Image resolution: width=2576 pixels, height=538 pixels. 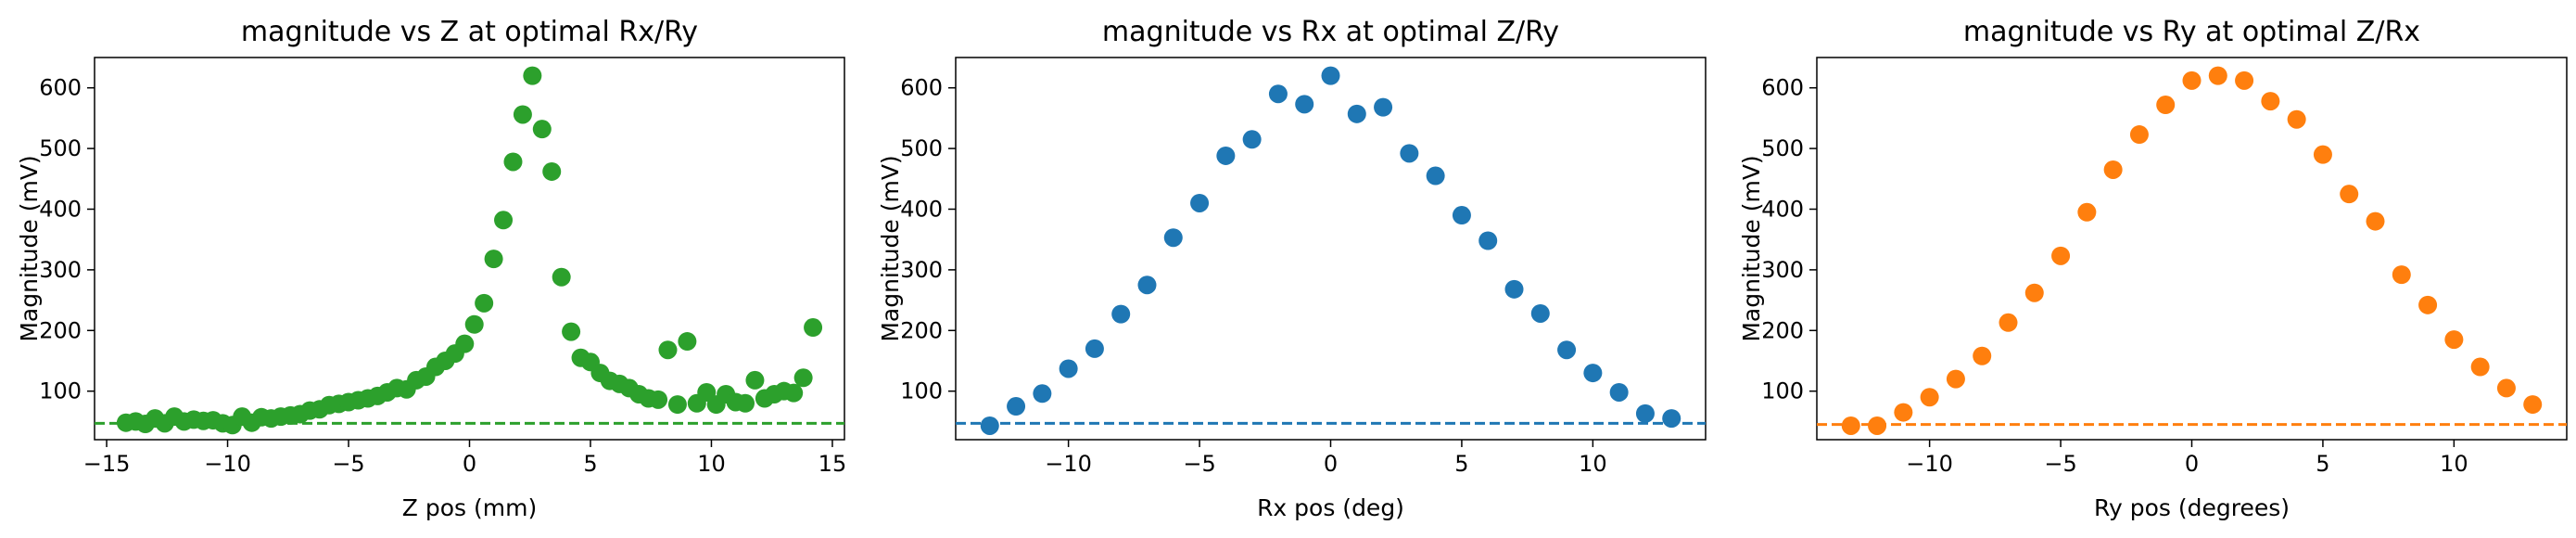 I want to click on y-tick-label: 600, so click(x=61, y=88).